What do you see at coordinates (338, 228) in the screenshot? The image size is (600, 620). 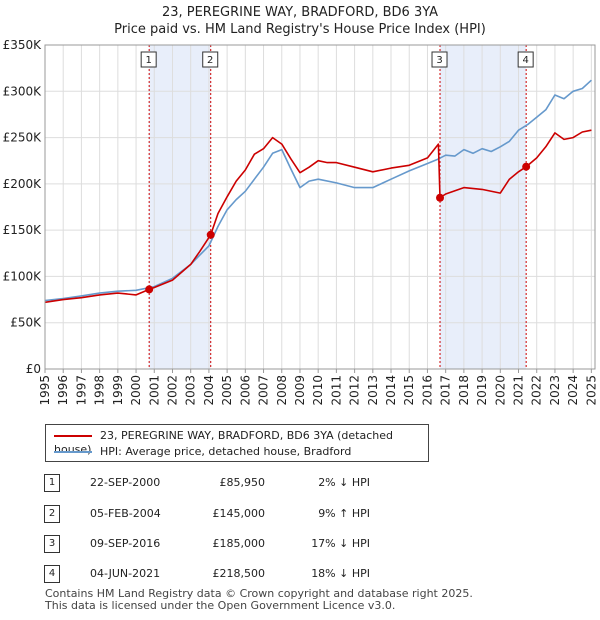 I see `sale-points` at bounding box center [338, 228].